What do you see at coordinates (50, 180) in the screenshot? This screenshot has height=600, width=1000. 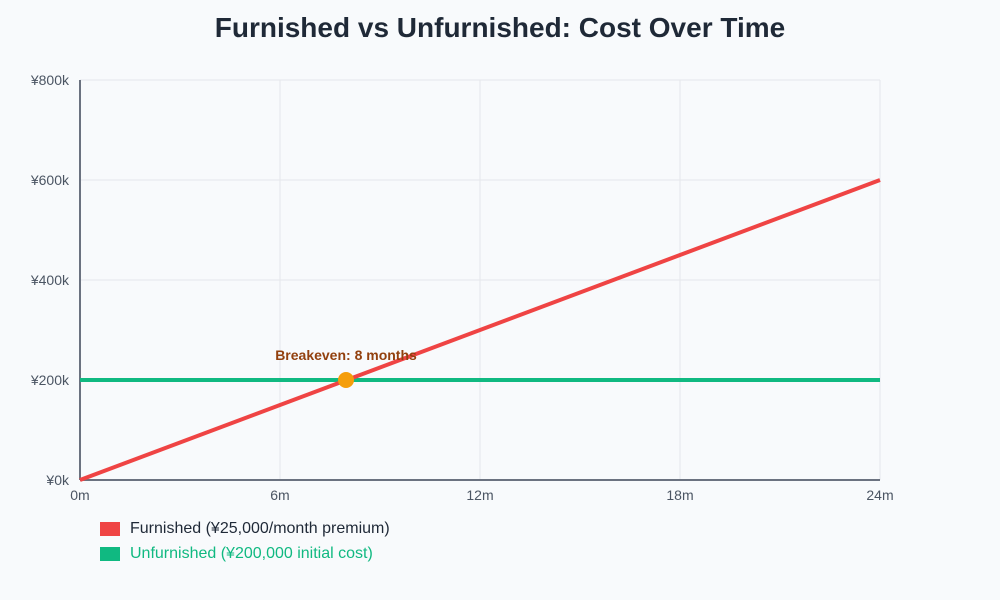 I see `y-tick-label: ¥600k` at bounding box center [50, 180].